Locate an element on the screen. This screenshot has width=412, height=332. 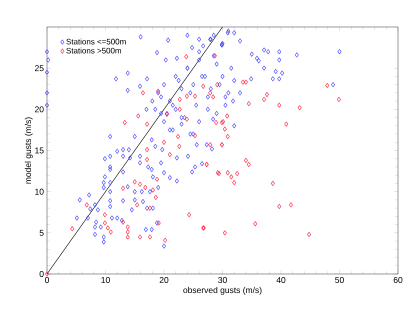
y-tick-label: 25 is located at coordinates (39, 68).